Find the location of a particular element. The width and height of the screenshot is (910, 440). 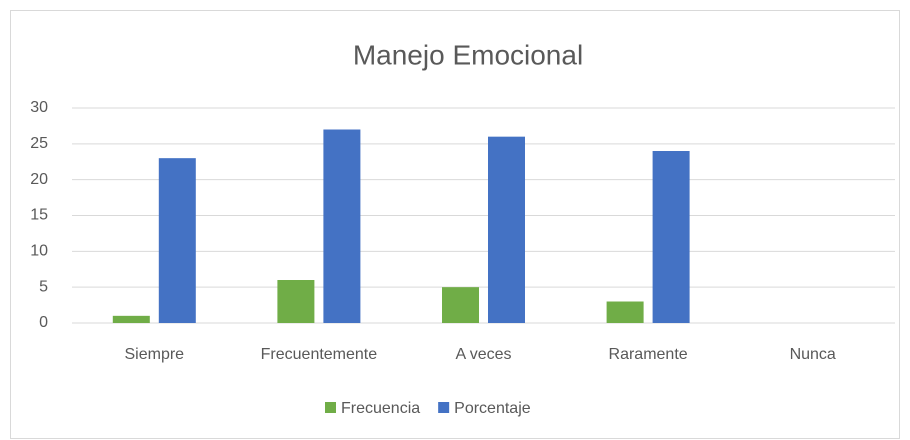

x-tick-label: Raramente is located at coordinates (648, 354).